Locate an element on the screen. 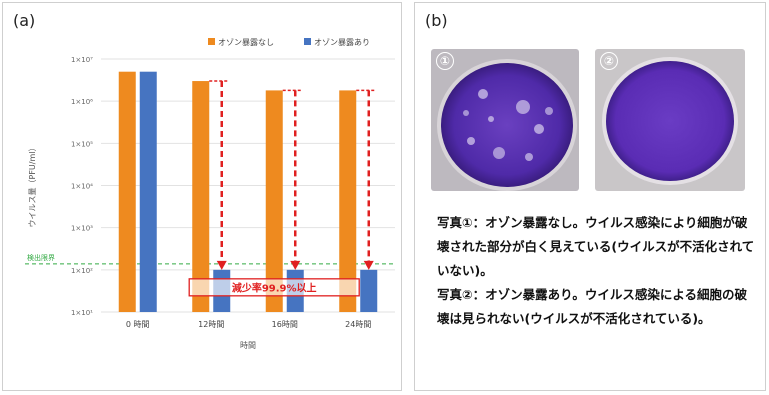 The width and height of the screenshot is (769, 395). photo-number-1: ① is located at coordinates (445, 61).